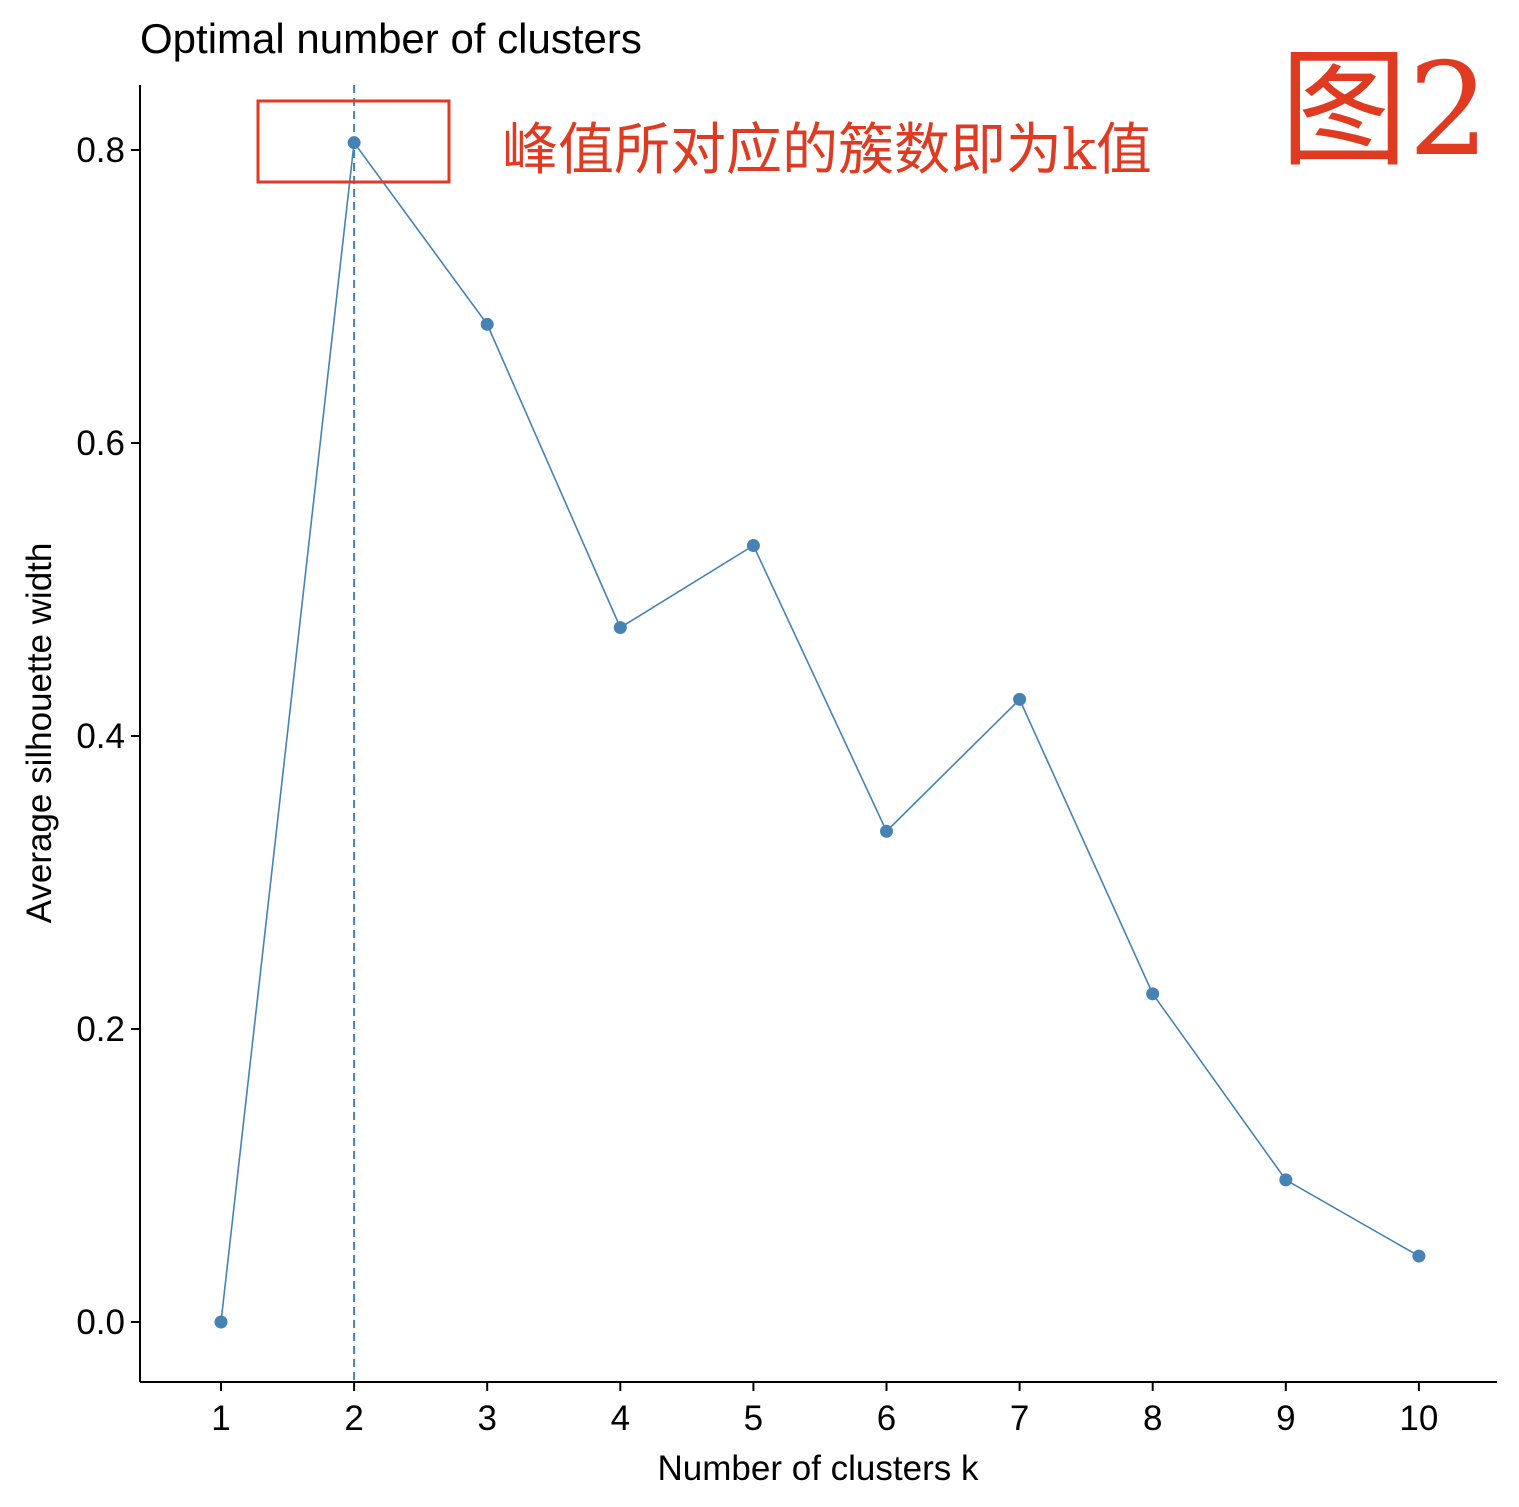 Image resolution: width=1519 pixels, height=1507 pixels. Describe the element at coordinates (100, 1322) in the screenshot. I see `y-tick-label: 0.0` at that location.